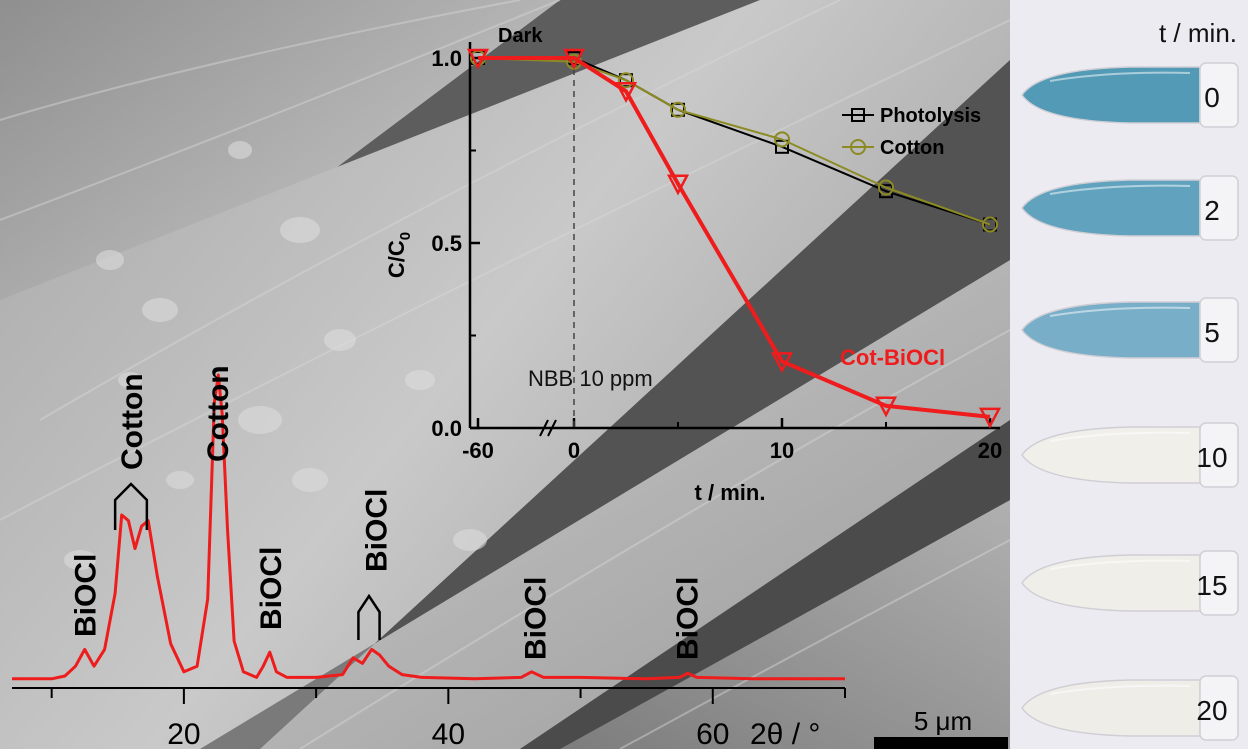 The width and height of the screenshot is (1248, 749). What do you see at coordinates (990, 450) in the screenshot?
I see `inset-x-tick-label: 20` at bounding box center [990, 450].